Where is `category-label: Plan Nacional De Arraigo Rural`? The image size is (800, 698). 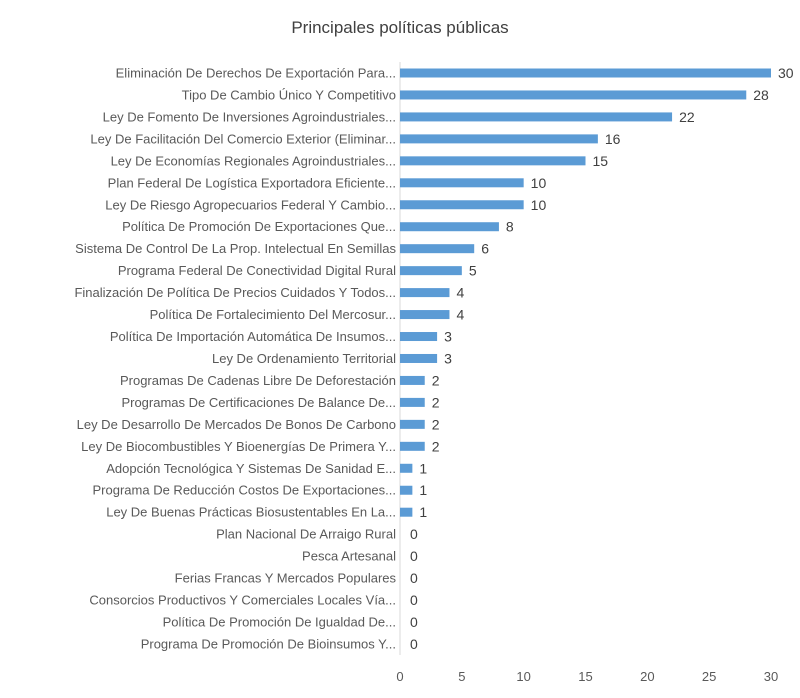
category-label: Plan Nacional De Arraigo Rural is located at coordinates (306, 534).